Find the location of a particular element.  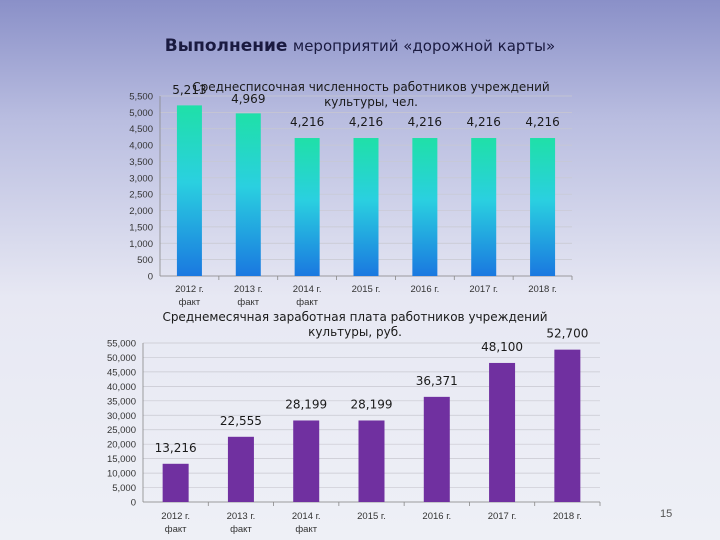

data-label: 48,100 is located at coordinates (502, 347).